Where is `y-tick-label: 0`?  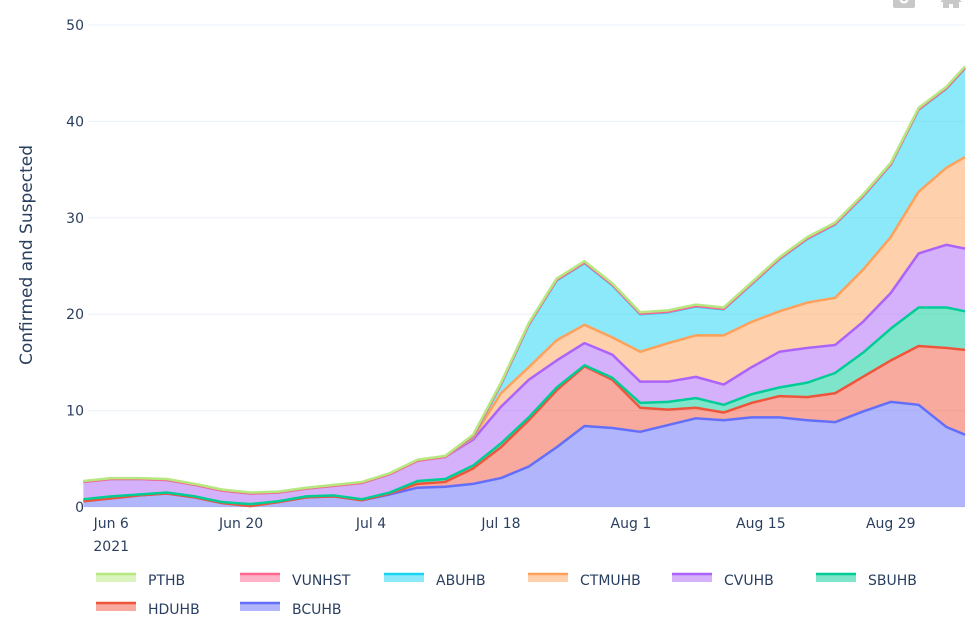 y-tick-label: 0 is located at coordinates (79, 508).